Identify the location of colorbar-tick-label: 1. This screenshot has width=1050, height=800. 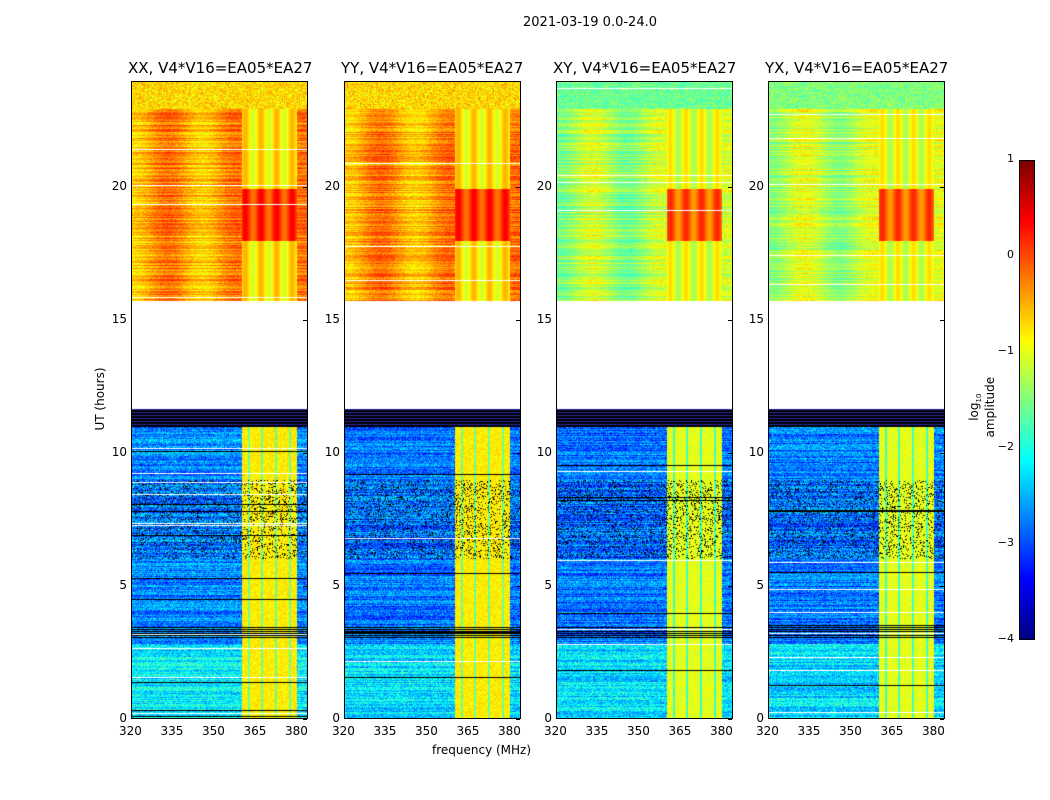
(1010, 158).